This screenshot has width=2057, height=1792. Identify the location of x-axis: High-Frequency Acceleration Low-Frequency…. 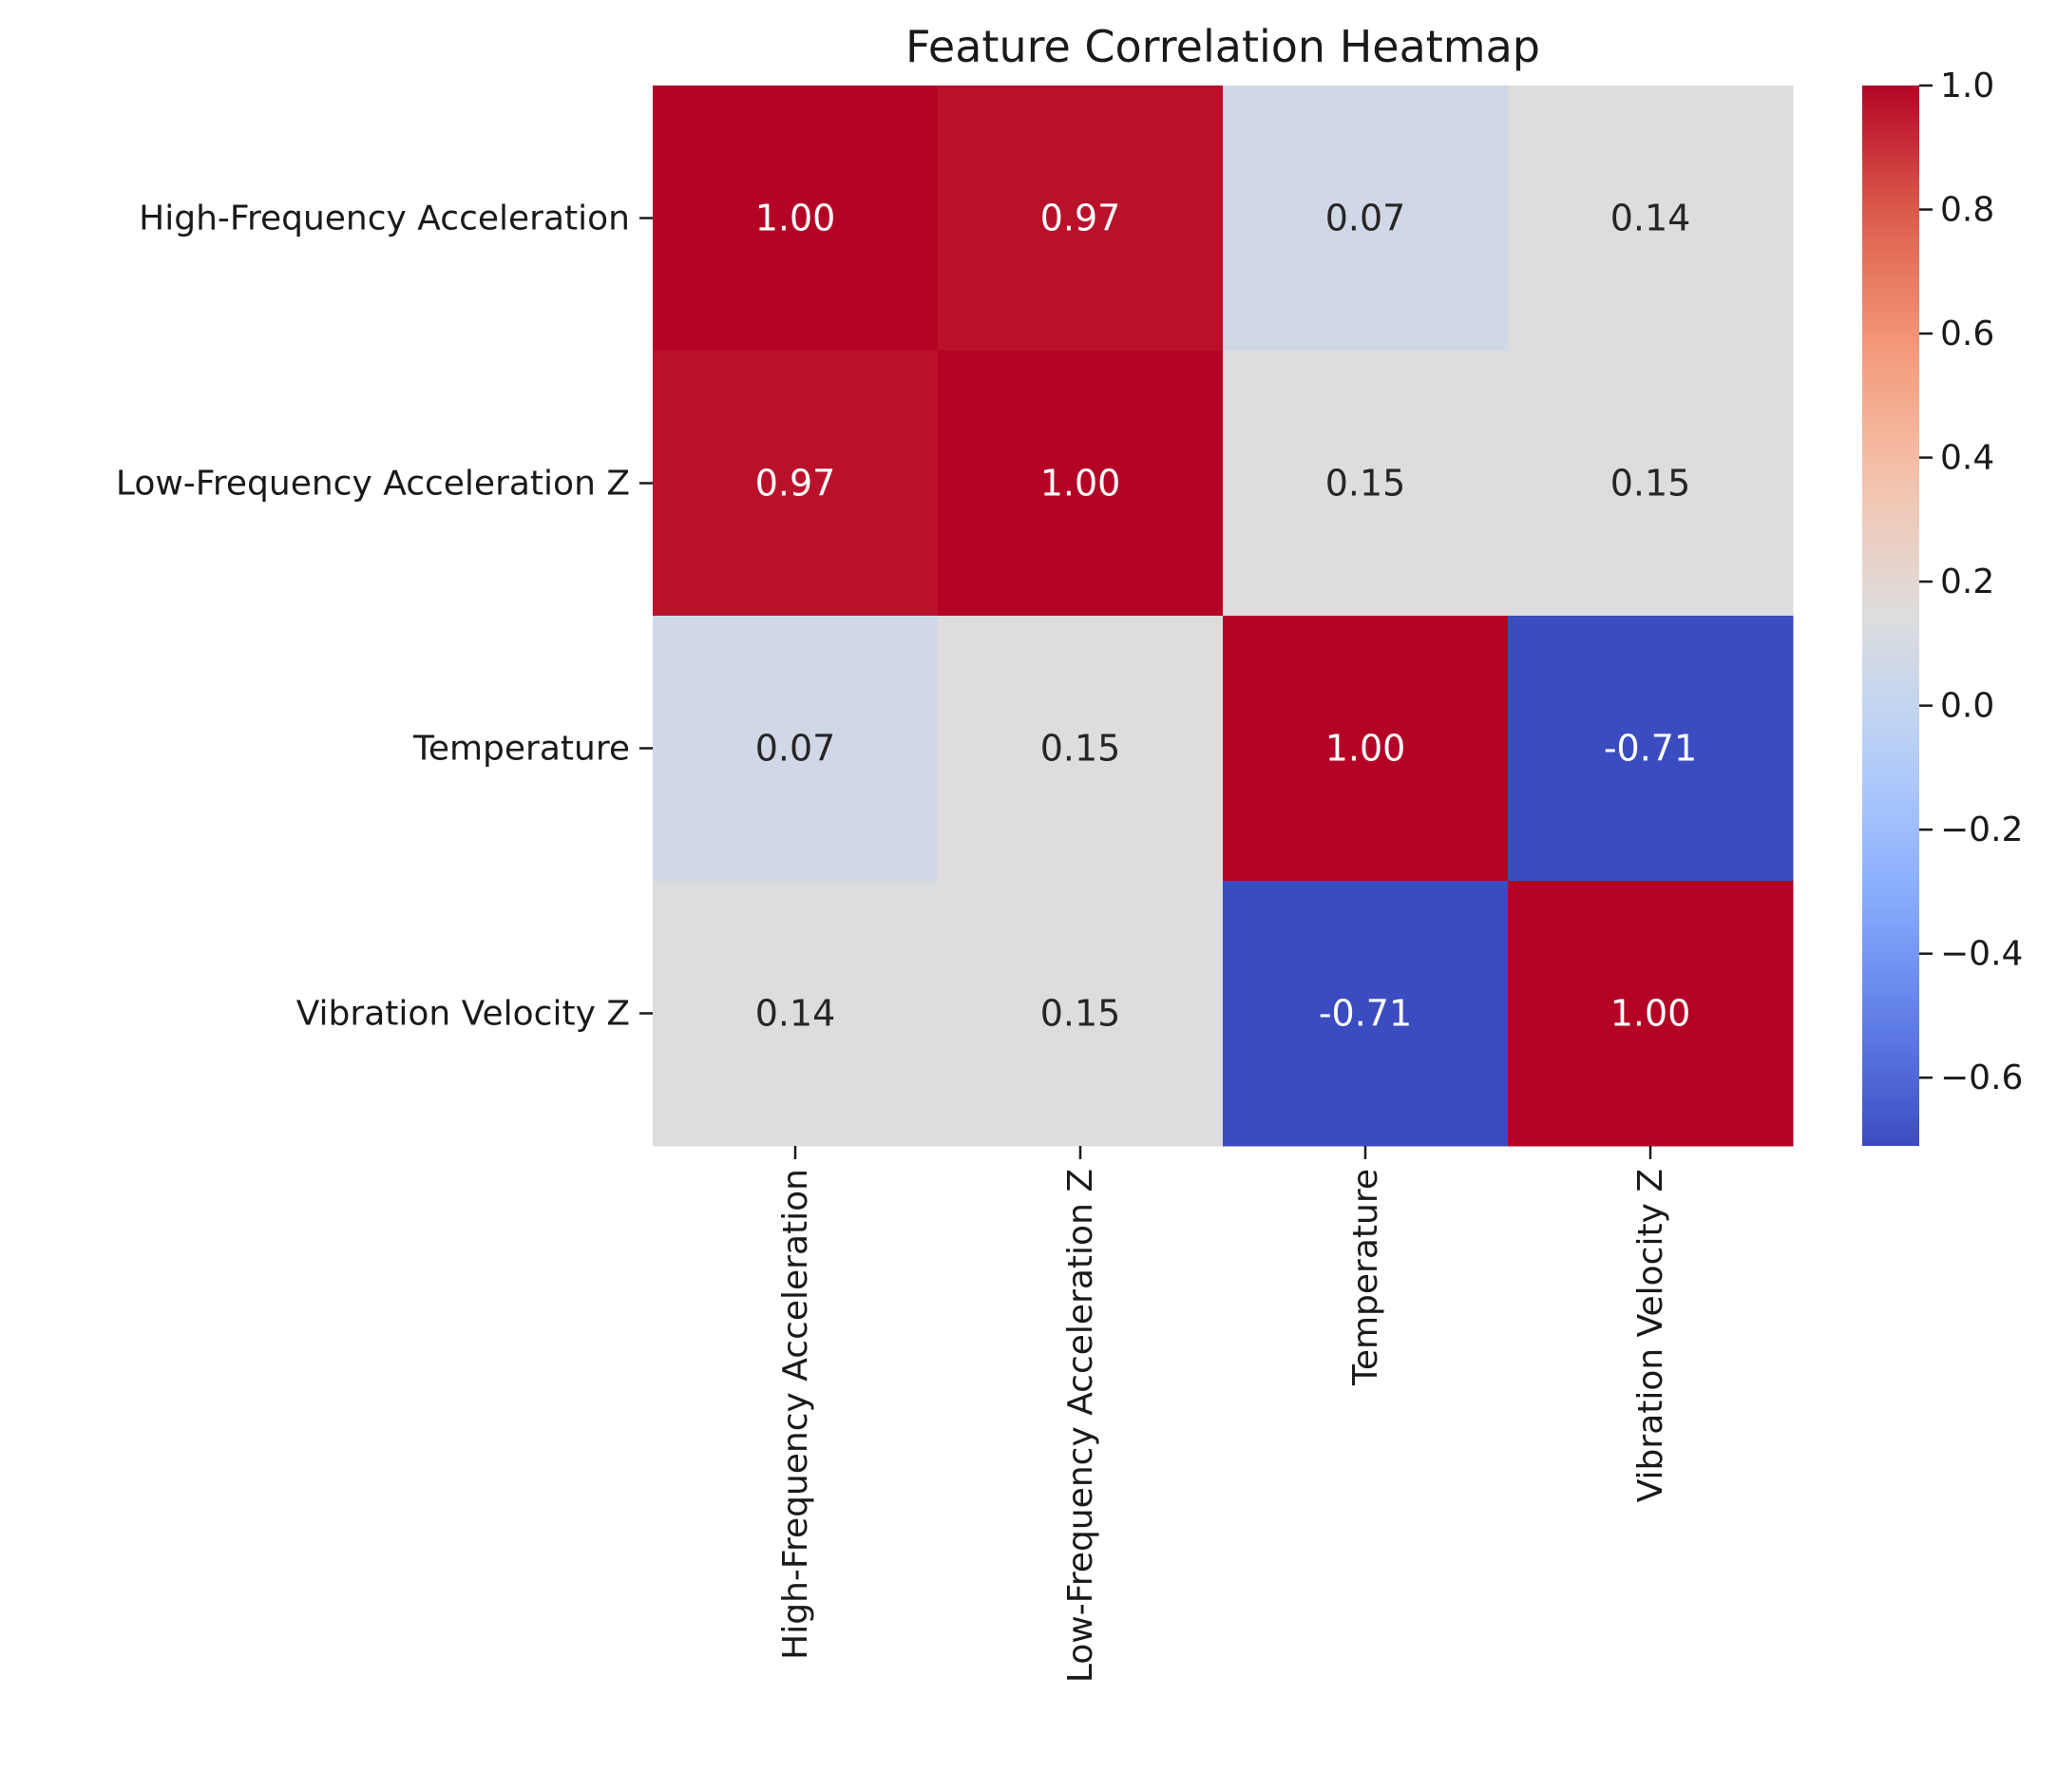
(1223, 1415).